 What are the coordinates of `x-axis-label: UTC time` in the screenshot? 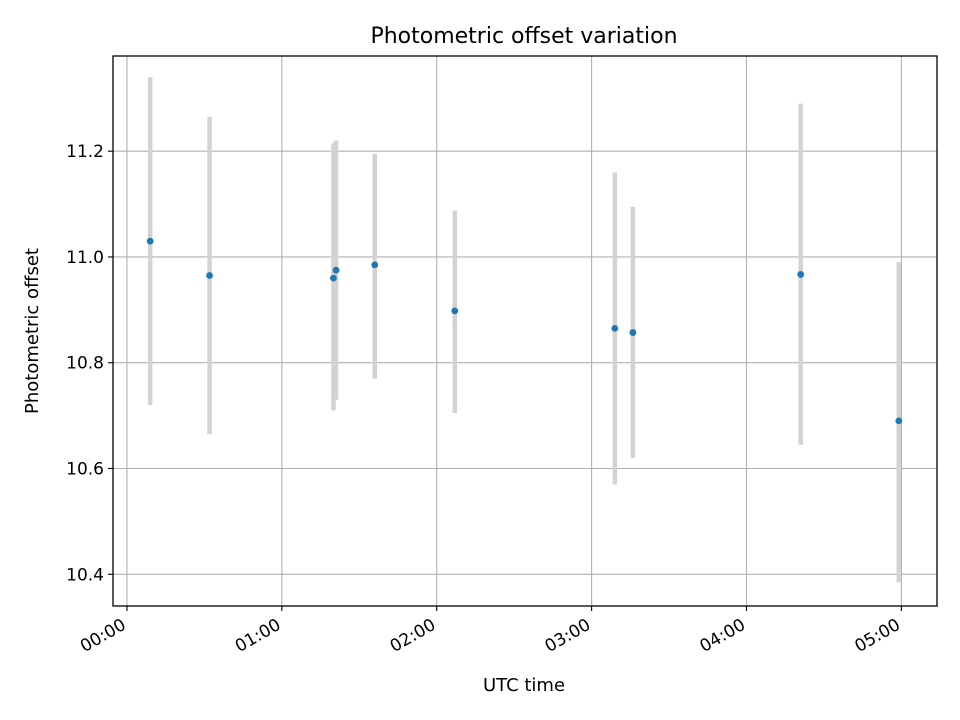 It's located at (524, 685).